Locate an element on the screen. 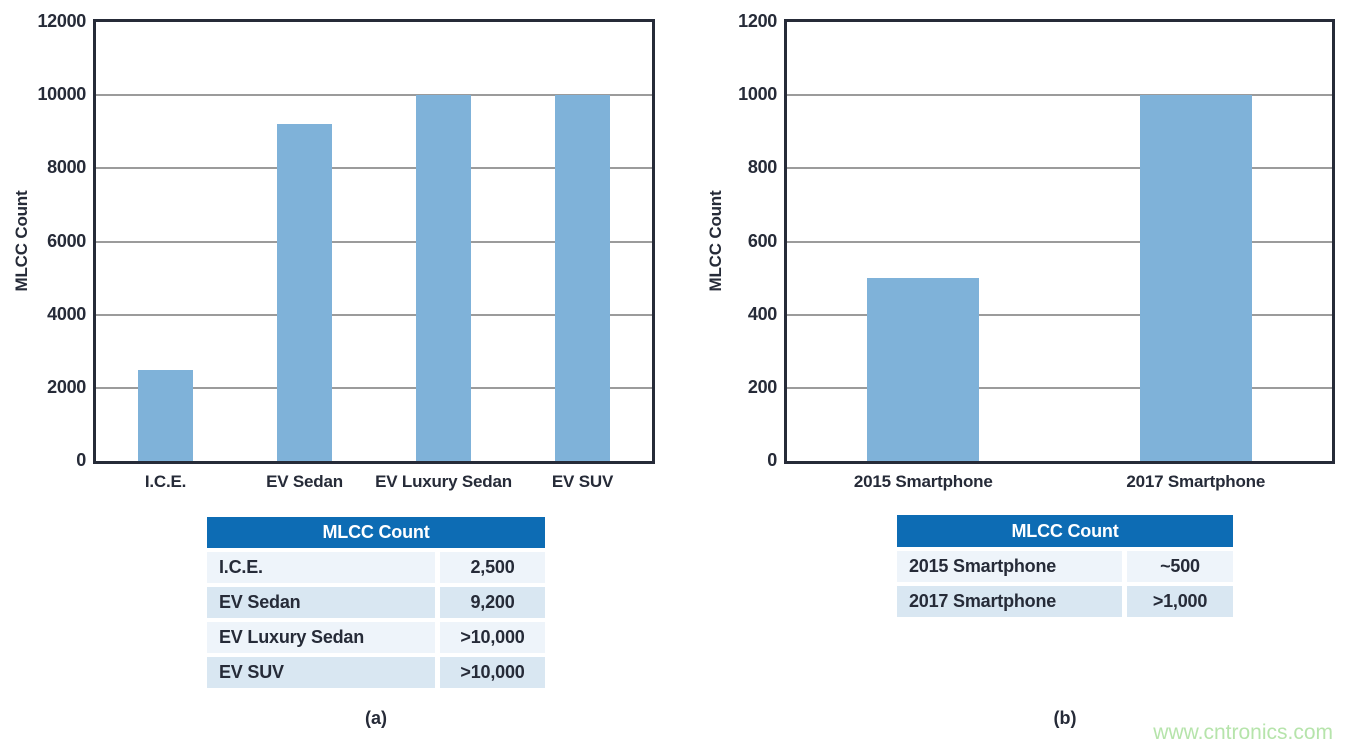 The height and width of the screenshot is (752, 1354). y-tick-label-12000: 12000 is located at coordinates (61, 21).